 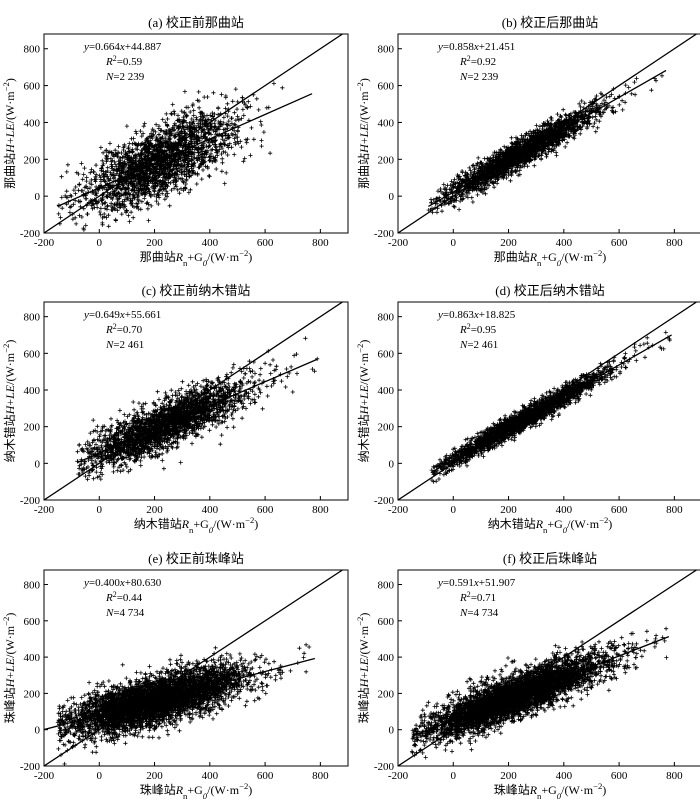 What do you see at coordinates (476, 583) in the screenshot?
I see `regression-equation: y=0.591x+51.907` at bounding box center [476, 583].